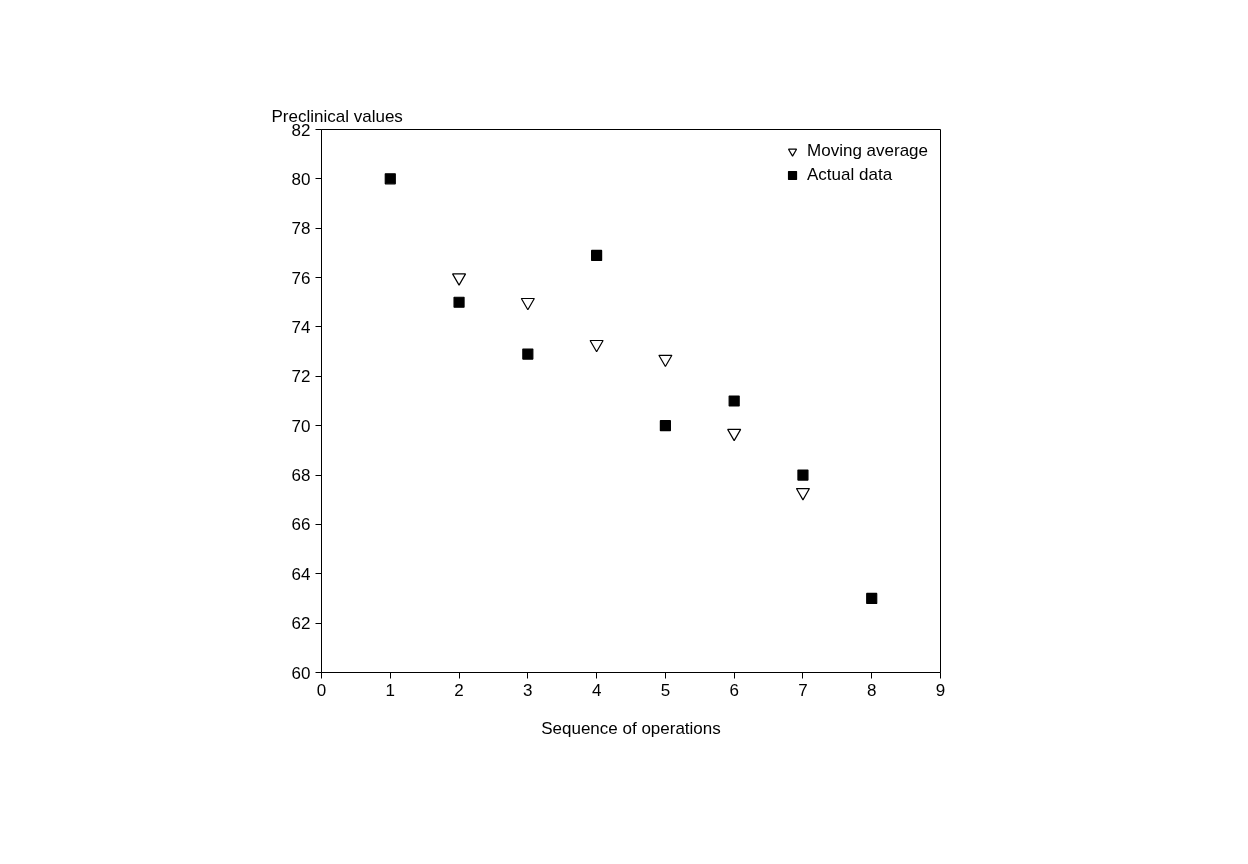 The image size is (1248, 864). I want to click on y-tick-label: 68, so click(301, 476).